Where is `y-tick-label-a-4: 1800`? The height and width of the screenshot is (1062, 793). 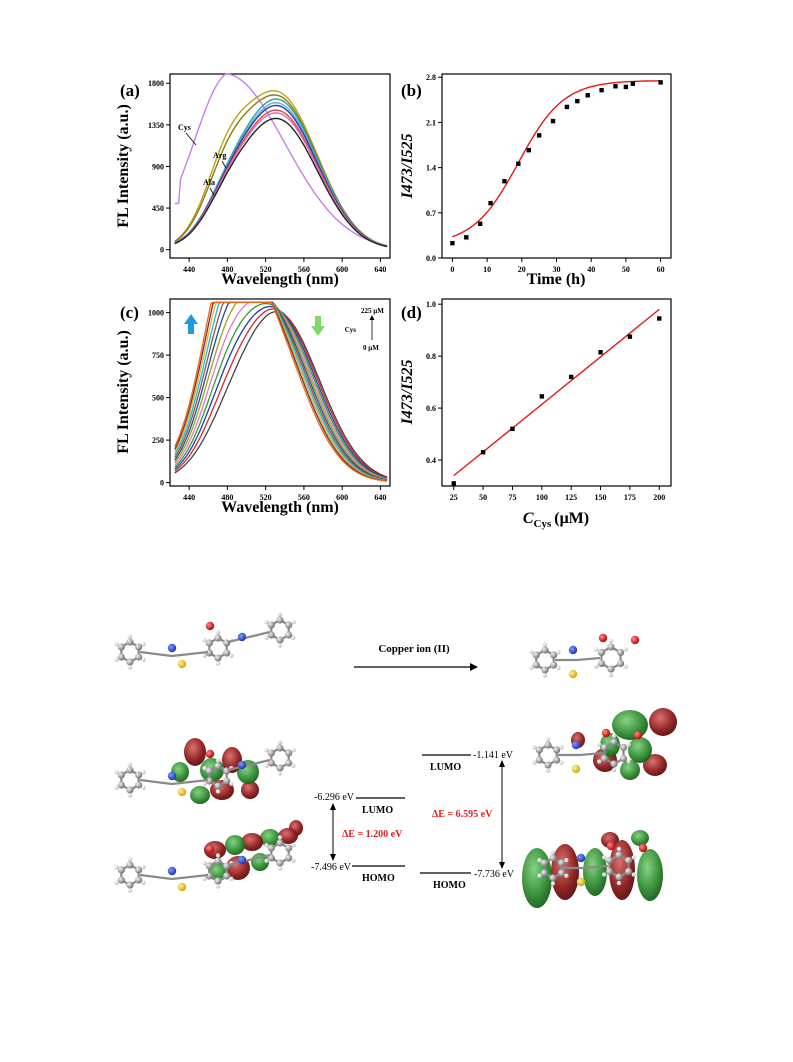 y-tick-label-a-4: 1800 is located at coordinates (156, 83).